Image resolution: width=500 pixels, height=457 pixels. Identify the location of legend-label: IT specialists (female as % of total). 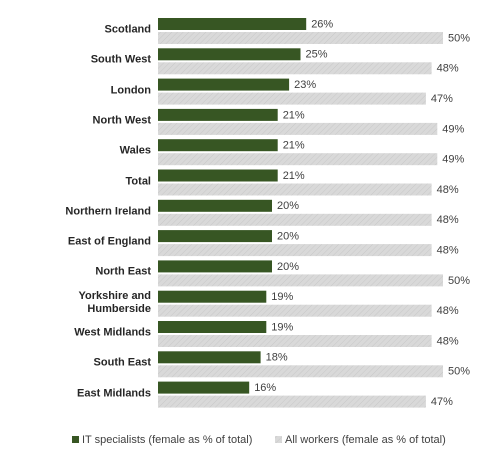
(167, 440).